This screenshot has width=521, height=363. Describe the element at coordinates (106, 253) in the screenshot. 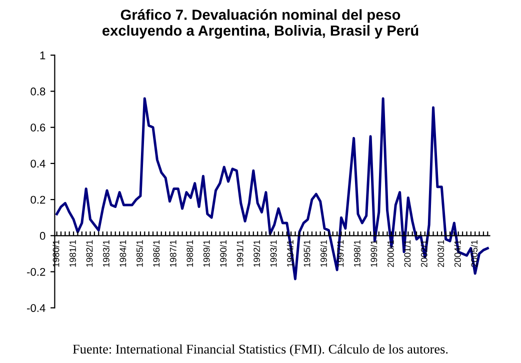

I see `x-tick-label: 1983/1` at that location.